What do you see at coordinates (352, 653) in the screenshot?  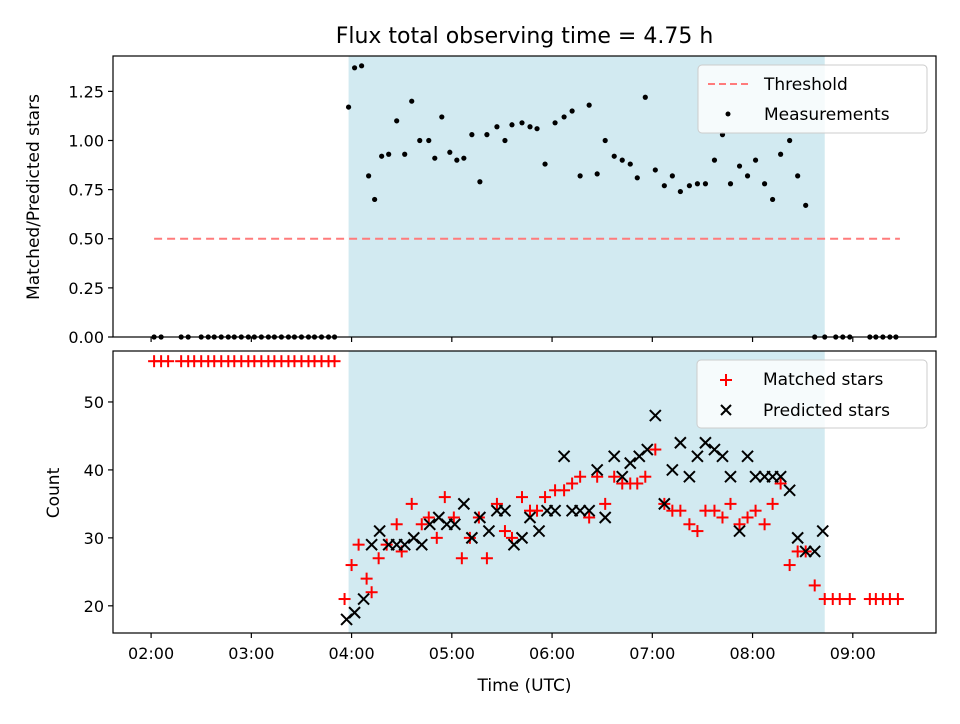 I see `x-tick-label: 04:00` at bounding box center [352, 653].